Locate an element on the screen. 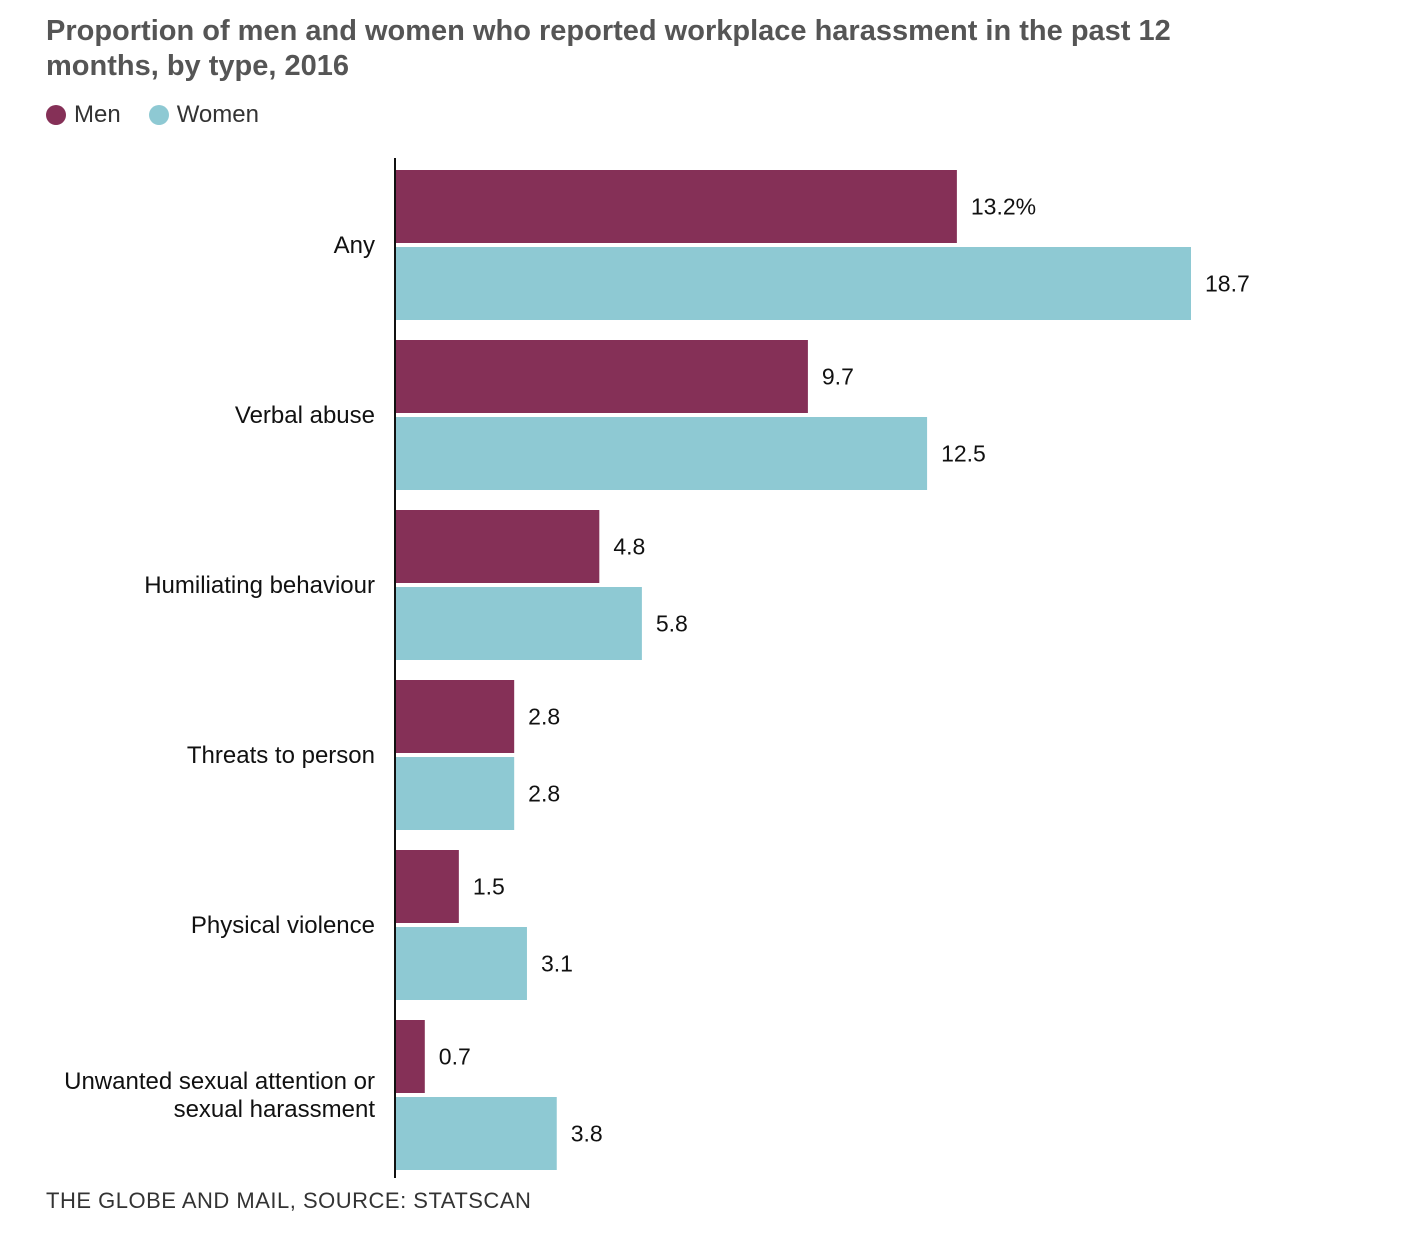  legend-swatch-women is located at coordinates (158, 115).